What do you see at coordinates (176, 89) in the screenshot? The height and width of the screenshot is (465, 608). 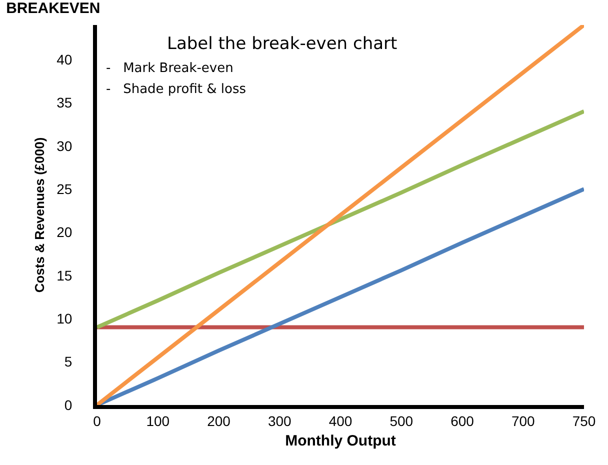 I see `annotation: - Shade profit & loss` at bounding box center [176, 89].